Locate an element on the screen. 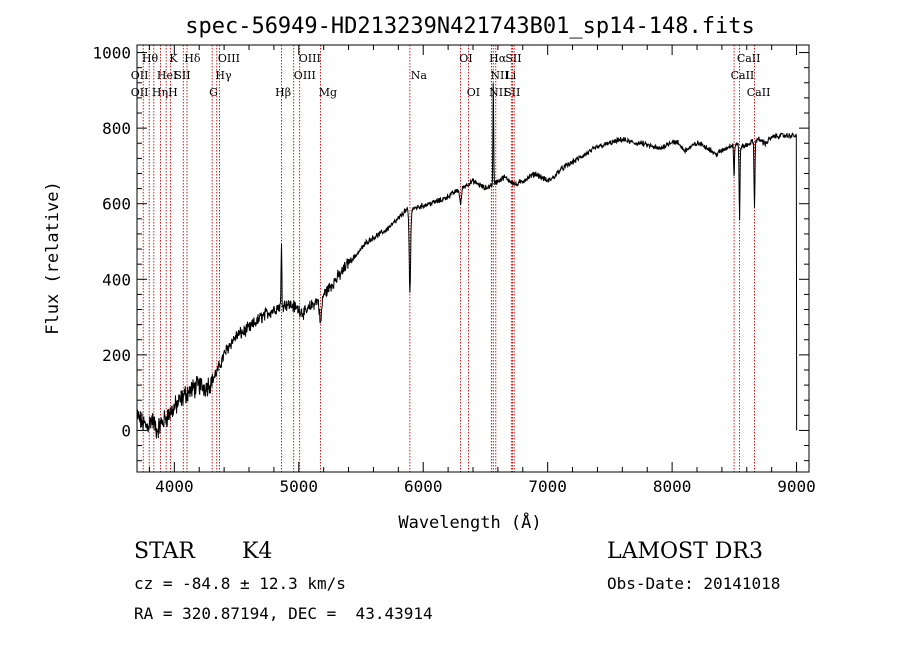  line-label: NII is located at coordinates (499, 75).